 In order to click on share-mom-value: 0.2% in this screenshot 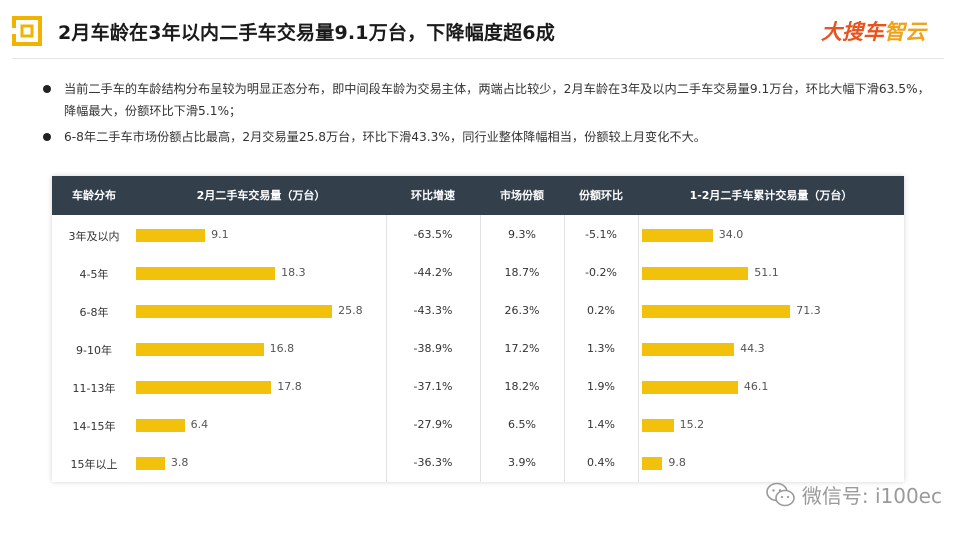, I will do `click(601, 310)`.